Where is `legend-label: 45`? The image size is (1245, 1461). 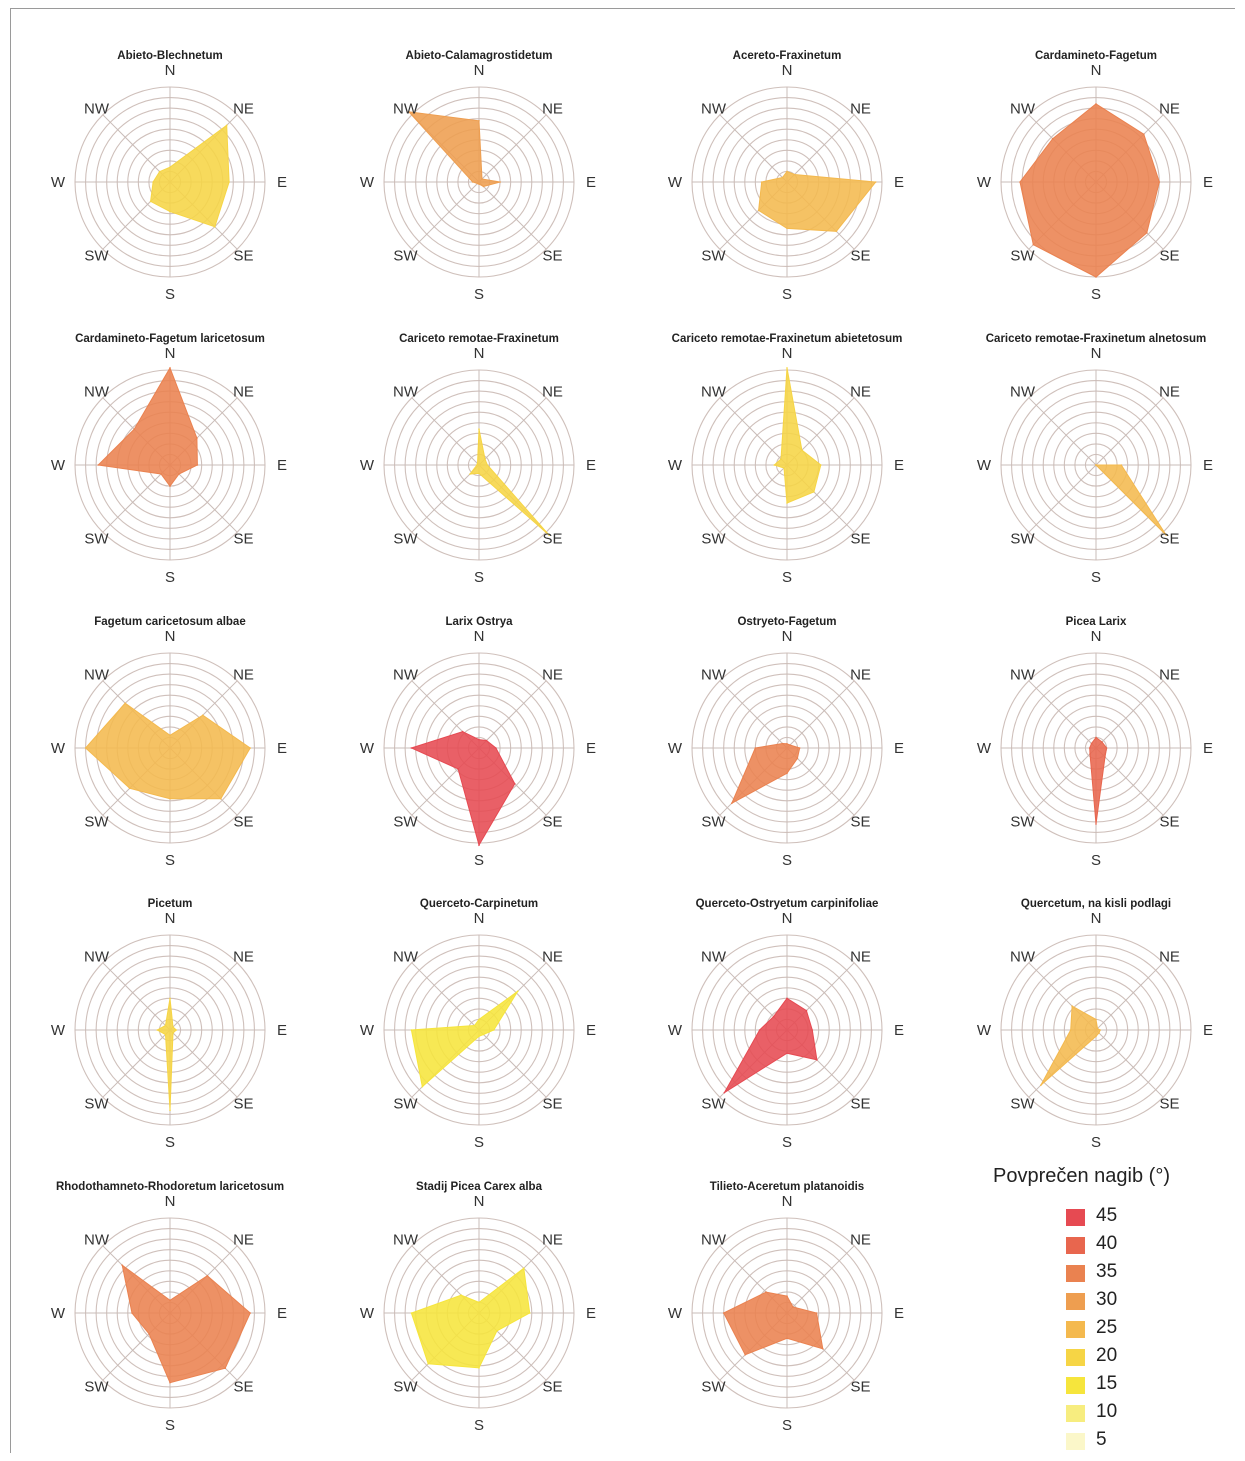 legend-label: 45 is located at coordinates (1107, 1215).